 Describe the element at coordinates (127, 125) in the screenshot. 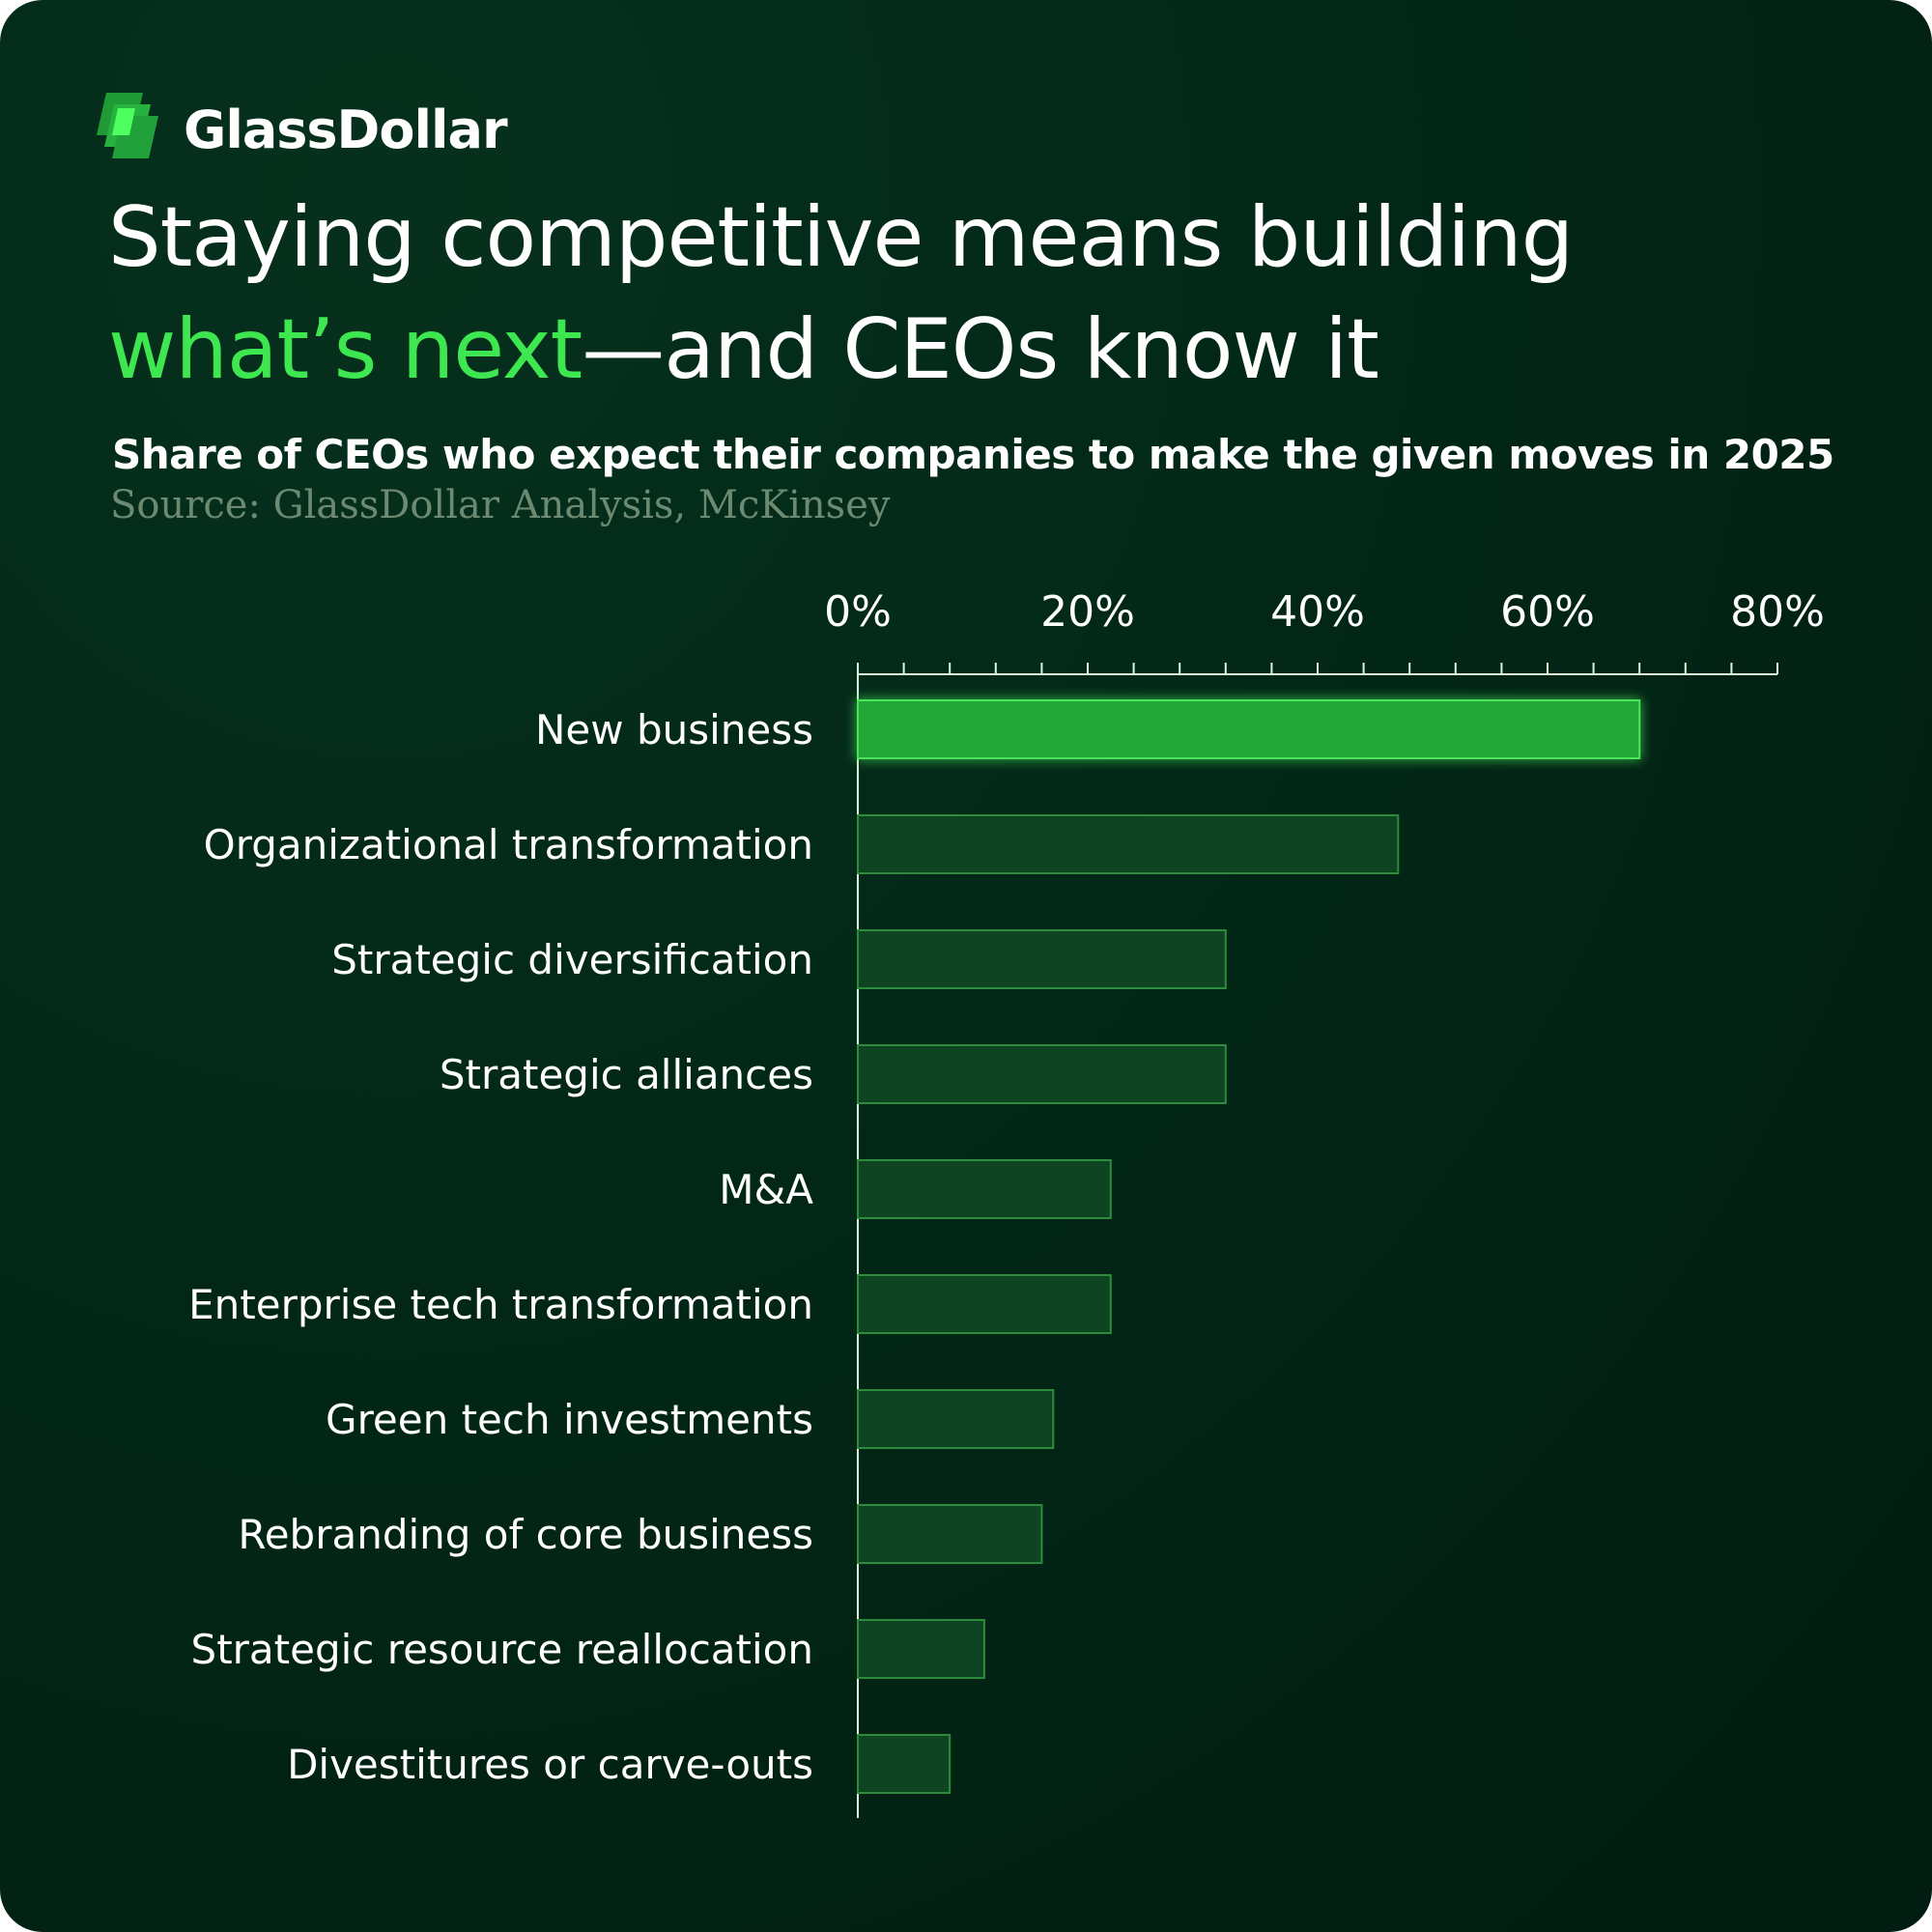

I see `glass-stack-icon` at that location.